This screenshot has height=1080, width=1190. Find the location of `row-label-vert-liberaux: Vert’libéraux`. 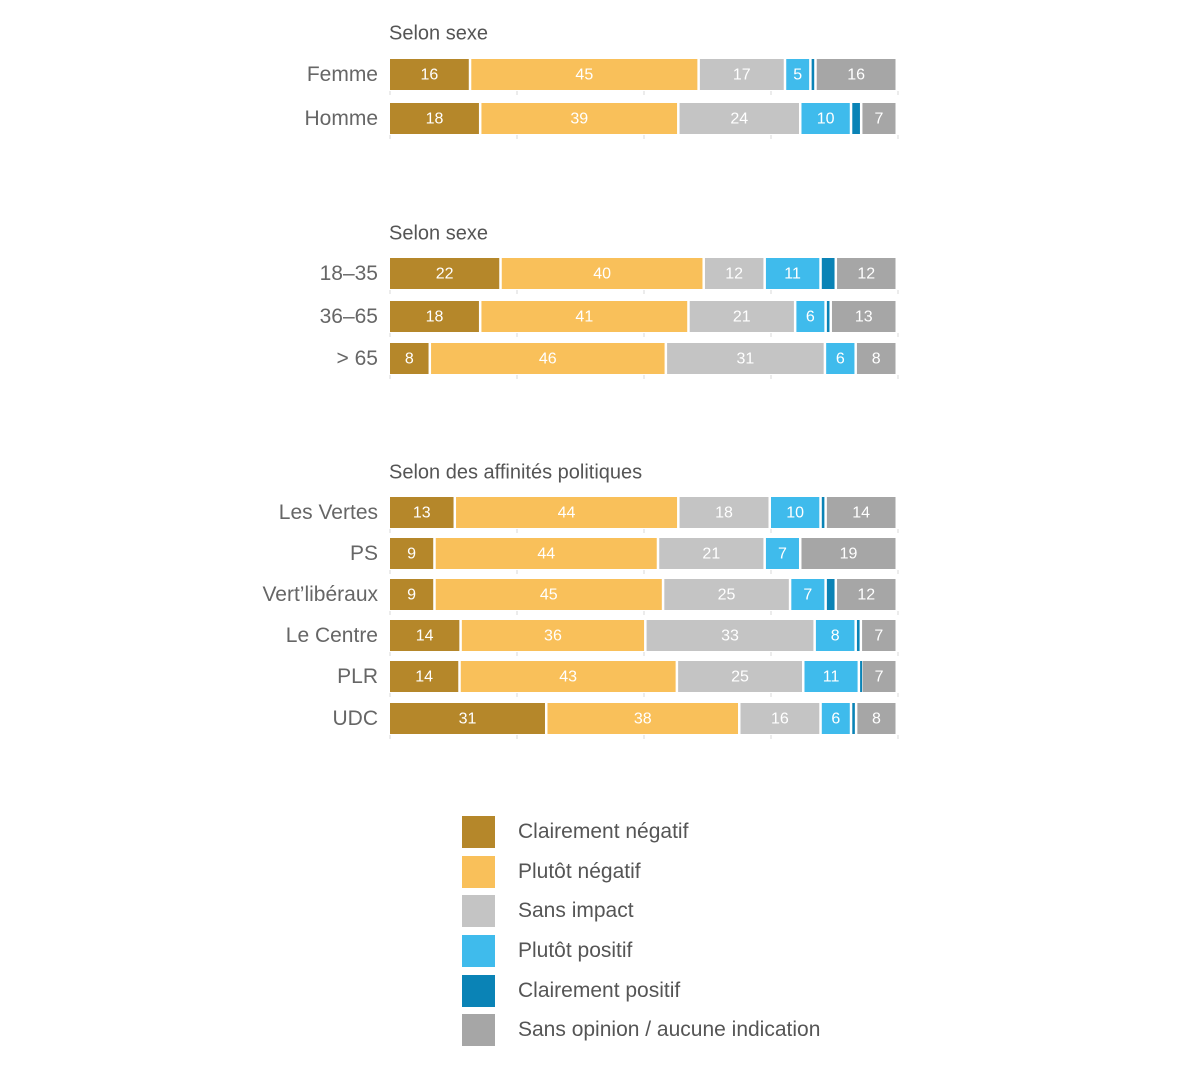

row-label-vert-liberaux: Vert’libéraux is located at coordinates (320, 594).